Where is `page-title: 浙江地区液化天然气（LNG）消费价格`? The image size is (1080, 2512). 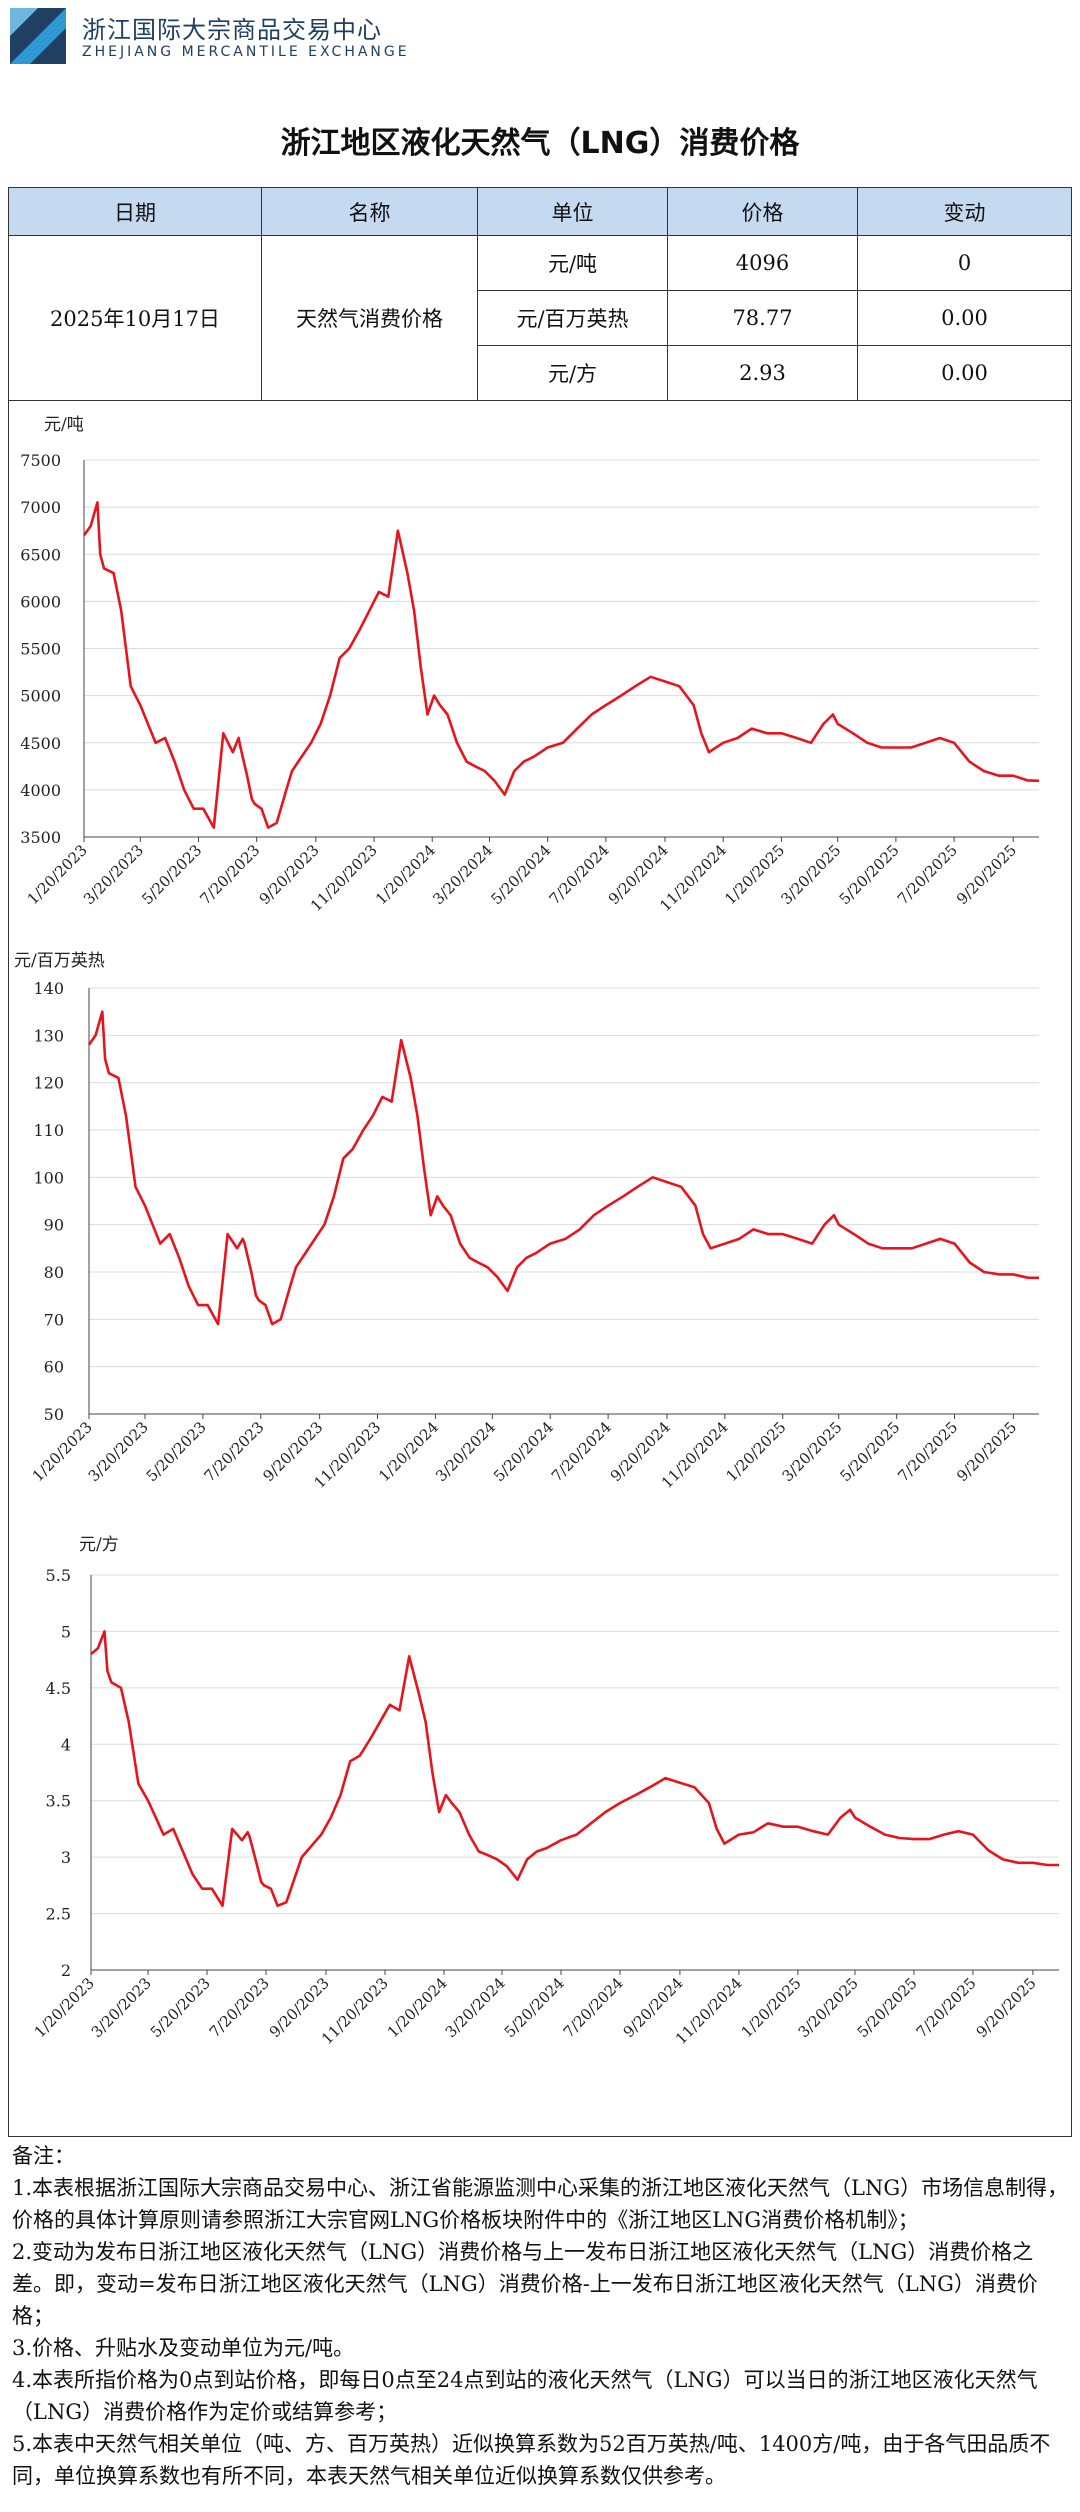 page-title: 浙江地区液化天然气（LNG）消费价格 is located at coordinates (540, 143).